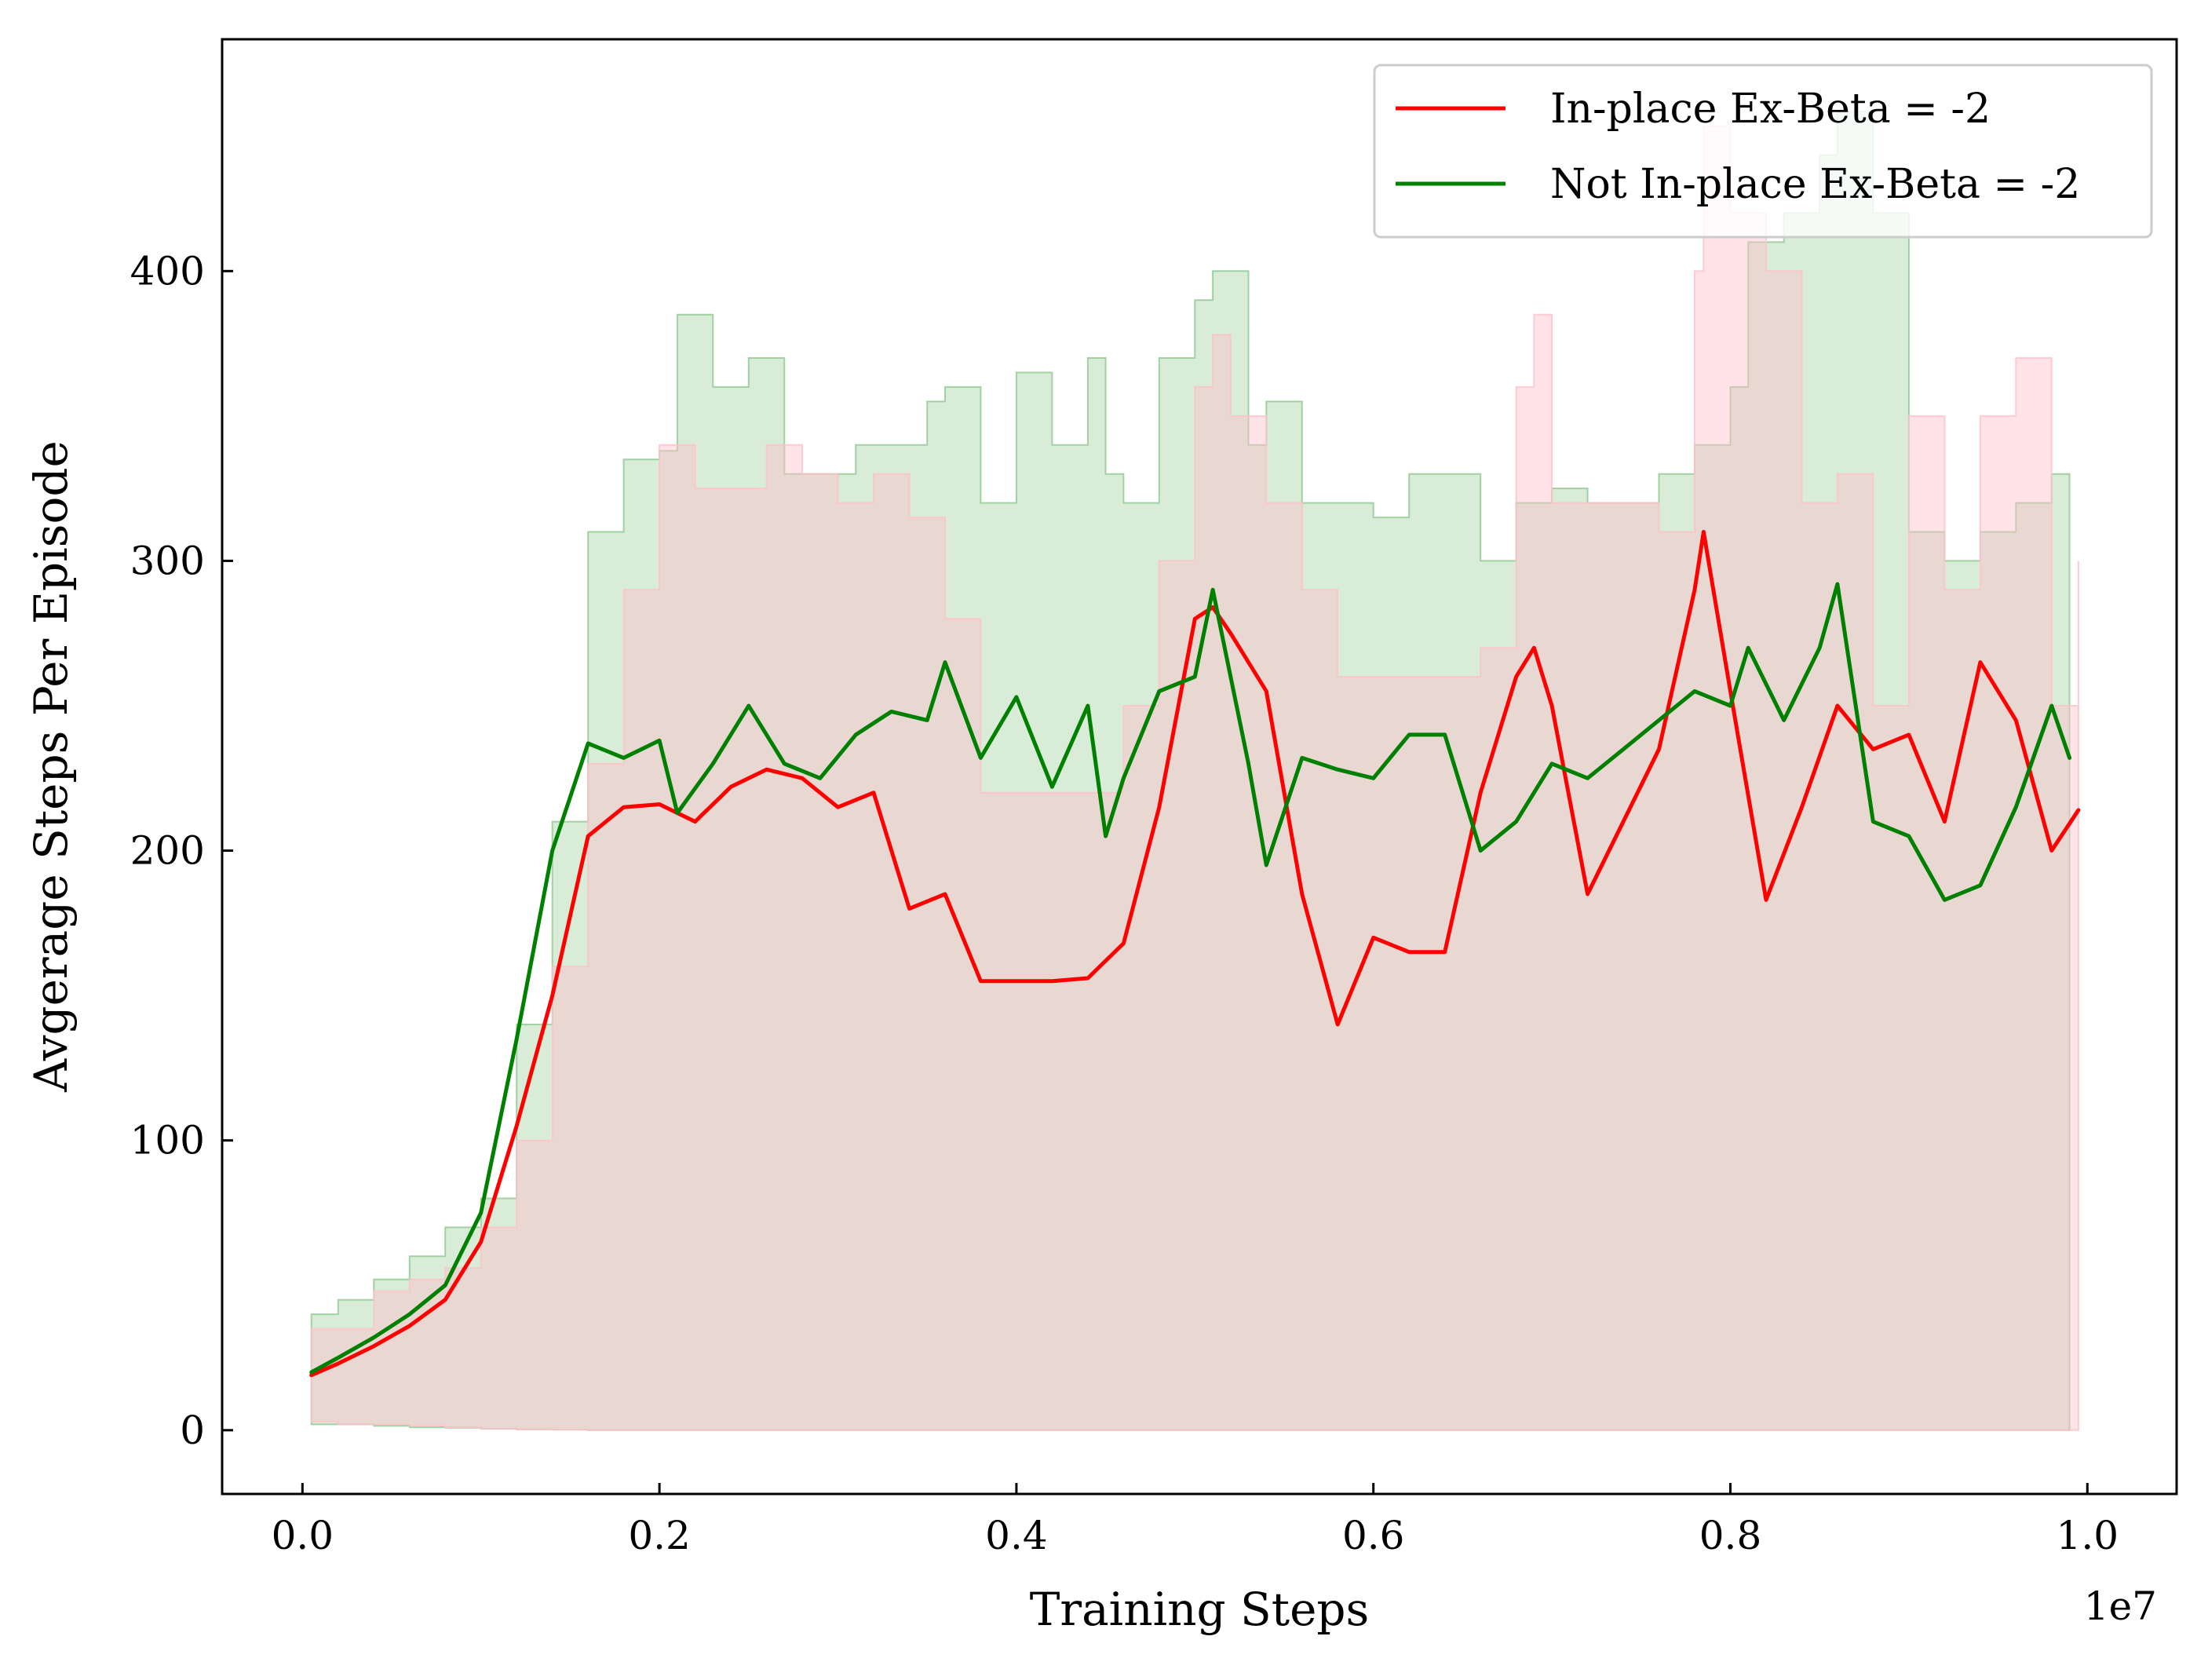 This screenshot has height=1680, width=2208. Describe the element at coordinates (167, 560) in the screenshot. I see `y-tick-label: 300` at that location.